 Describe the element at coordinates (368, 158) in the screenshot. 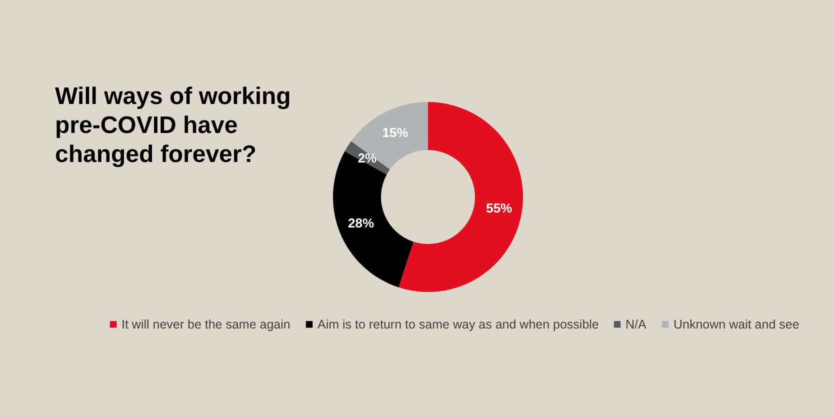

I see `data-label: 2%` at that location.